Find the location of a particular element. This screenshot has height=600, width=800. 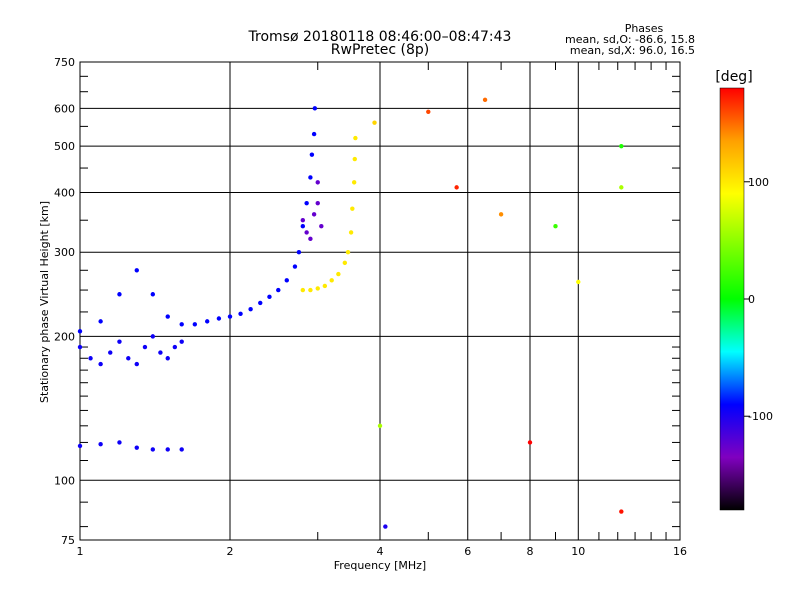

legend-line-o: mean, sd,O: -86.6, 15.8 is located at coordinates (630, 39).